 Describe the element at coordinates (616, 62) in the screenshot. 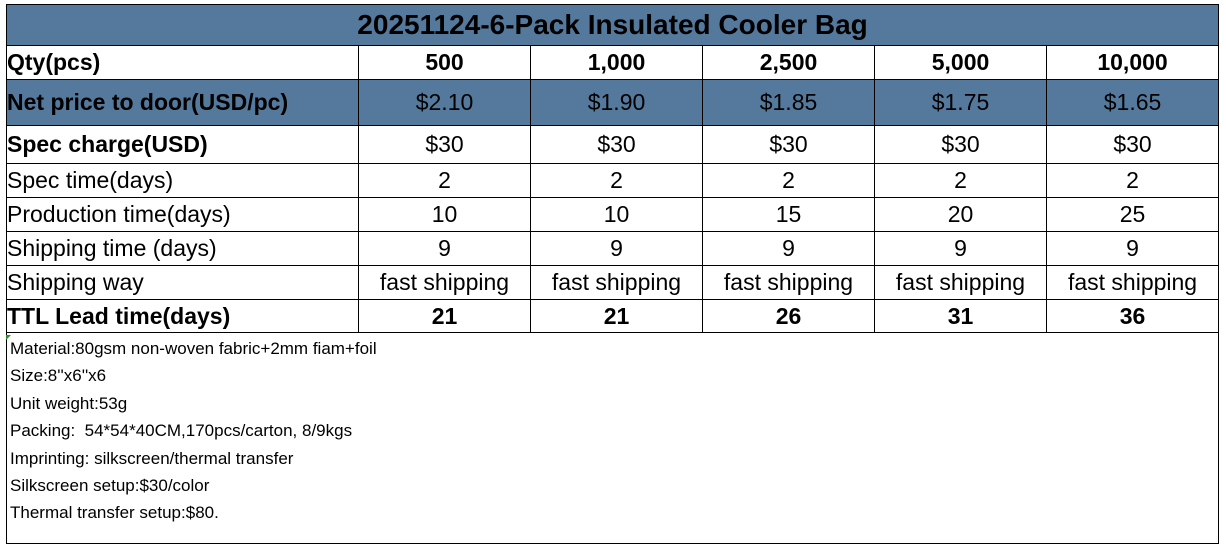

I see `qty-cell: 1,000` at that location.